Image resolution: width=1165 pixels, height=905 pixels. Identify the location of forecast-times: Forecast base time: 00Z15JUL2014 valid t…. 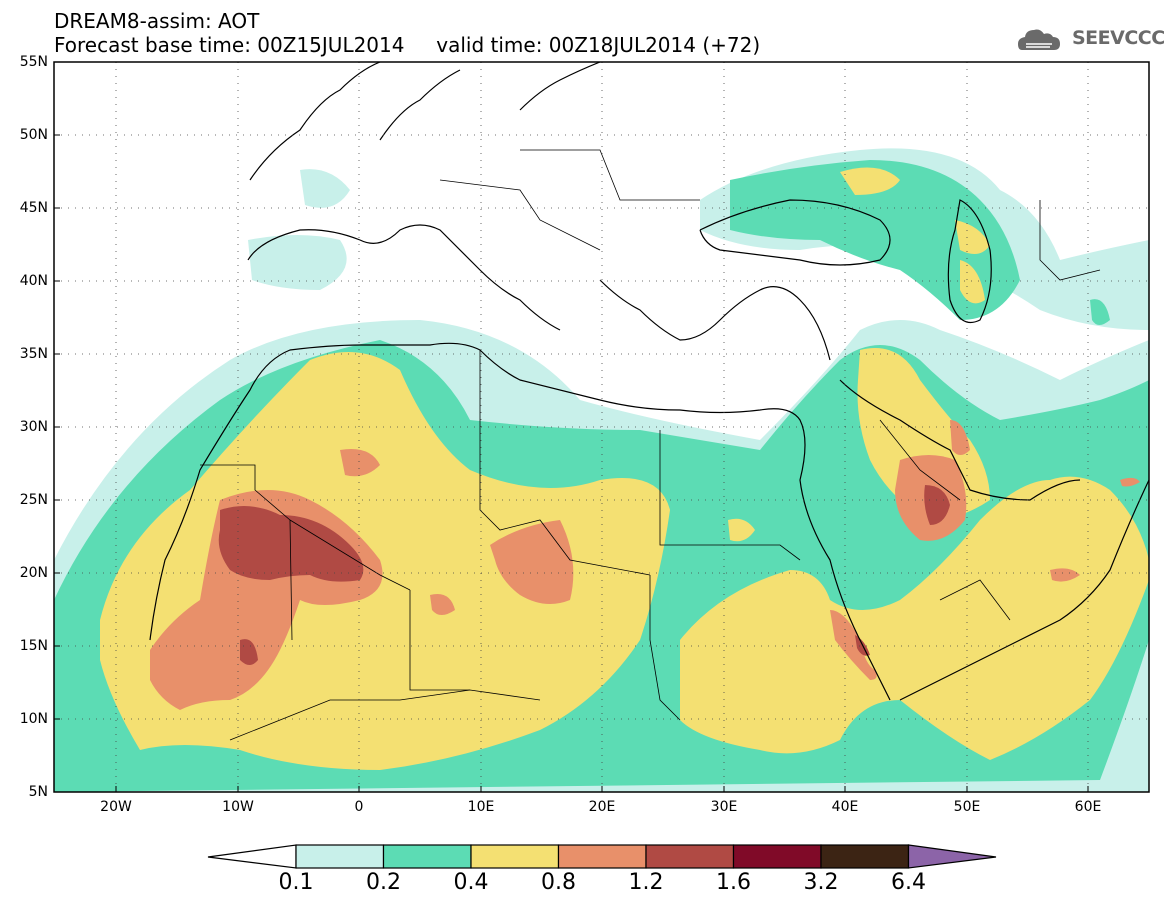
(407, 45).